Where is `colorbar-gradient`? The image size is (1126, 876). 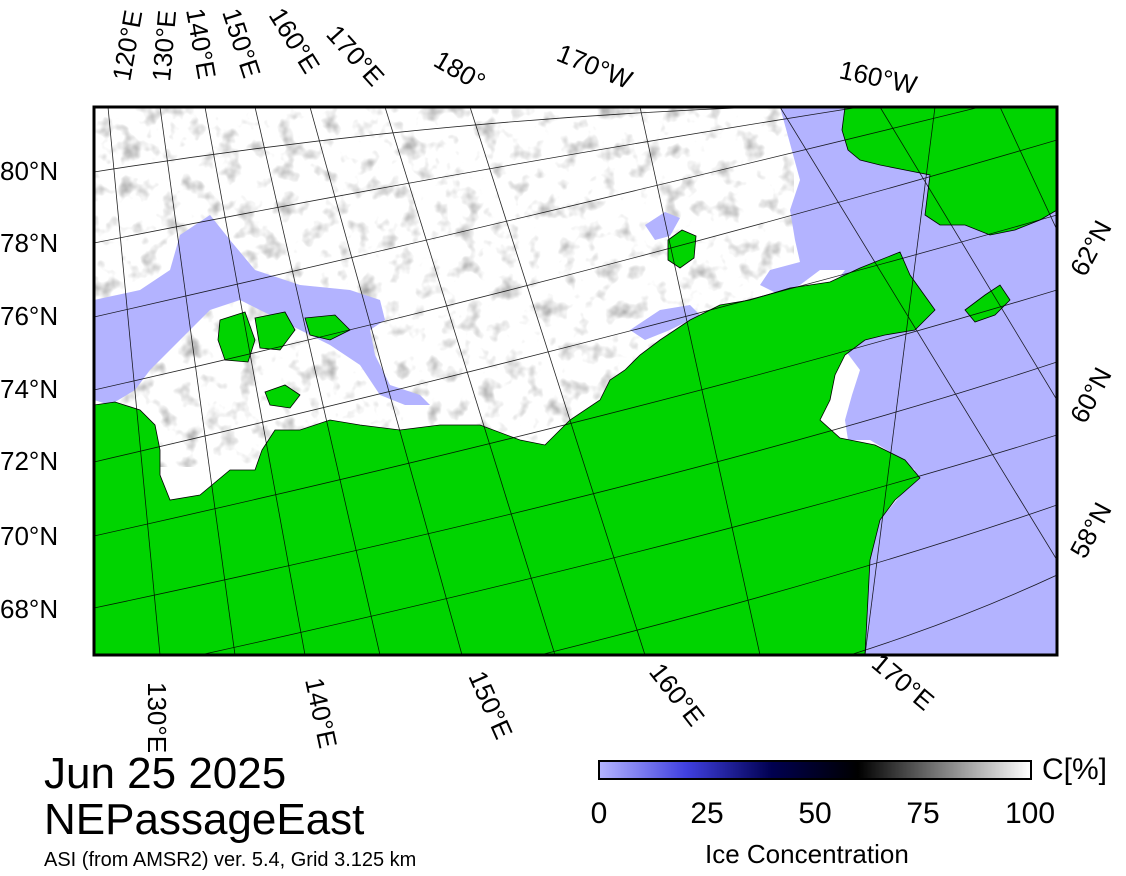 colorbar-gradient is located at coordinates (815, 770).